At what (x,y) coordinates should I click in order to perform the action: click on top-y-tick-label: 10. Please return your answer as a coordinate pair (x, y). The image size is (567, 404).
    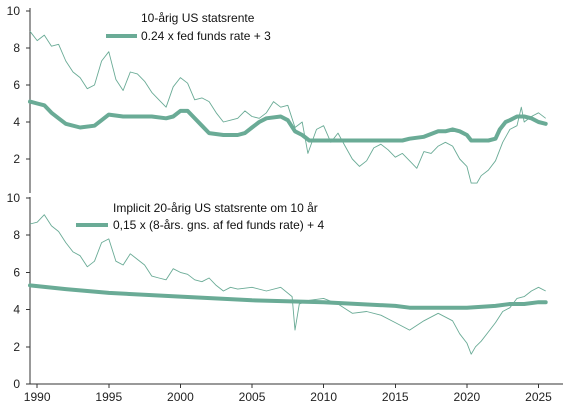
    Looking at the image, I should click on (14, 11).